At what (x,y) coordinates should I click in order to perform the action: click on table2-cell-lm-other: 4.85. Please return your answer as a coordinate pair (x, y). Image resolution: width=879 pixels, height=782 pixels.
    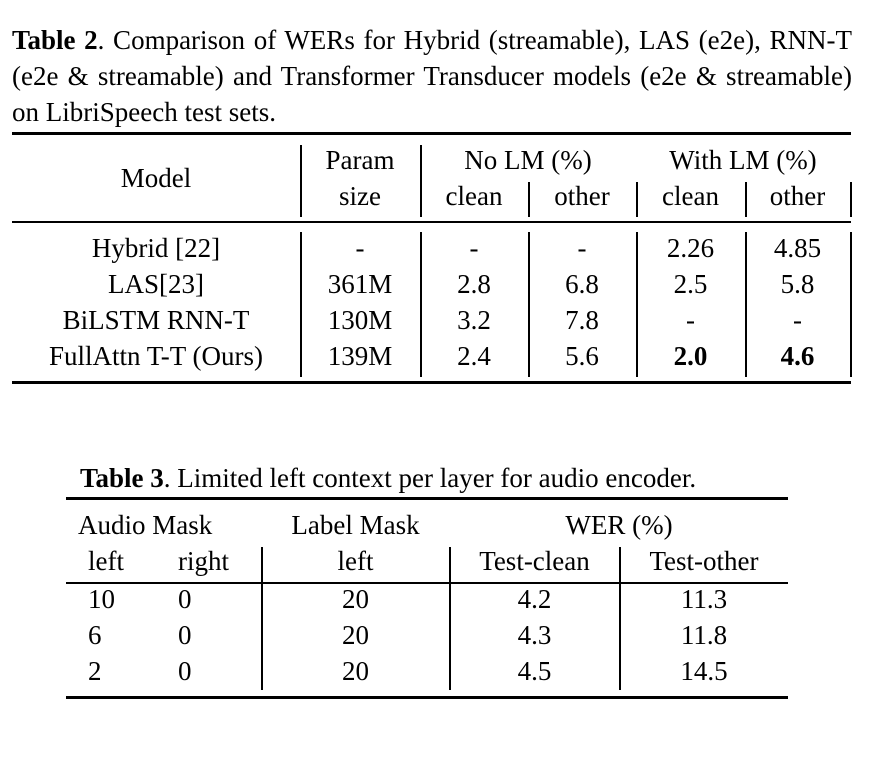
    Looking at the image, I should click on (797, 248).